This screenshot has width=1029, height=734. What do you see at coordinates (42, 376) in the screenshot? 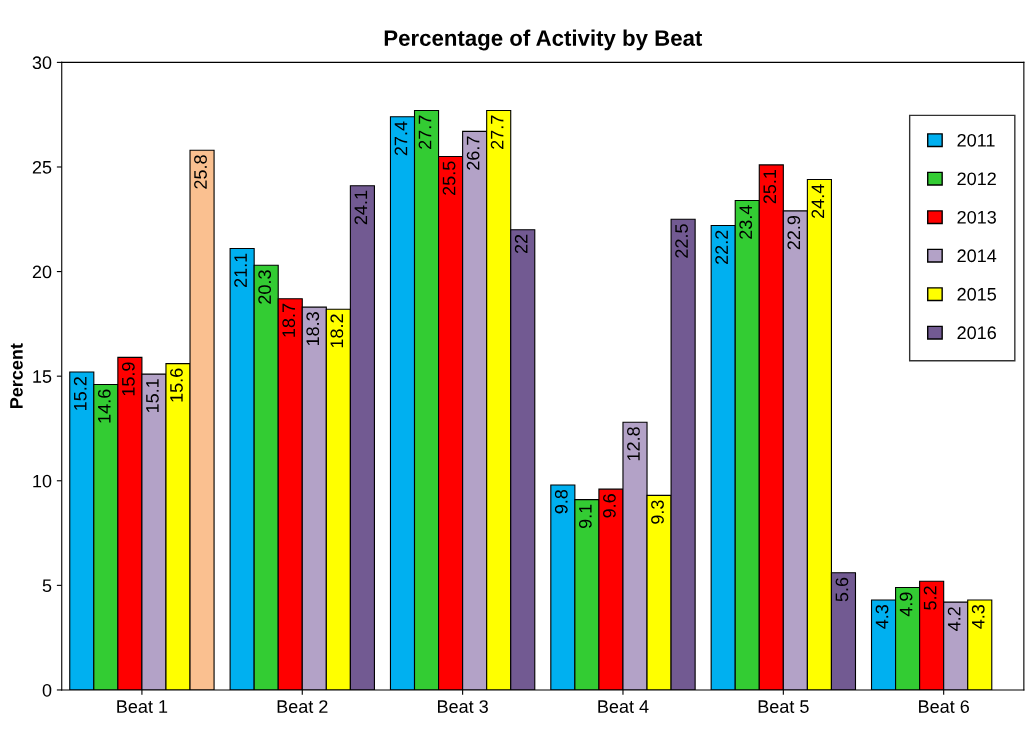
I see `y-tick-label: 15` at bounding box center [42, 376].